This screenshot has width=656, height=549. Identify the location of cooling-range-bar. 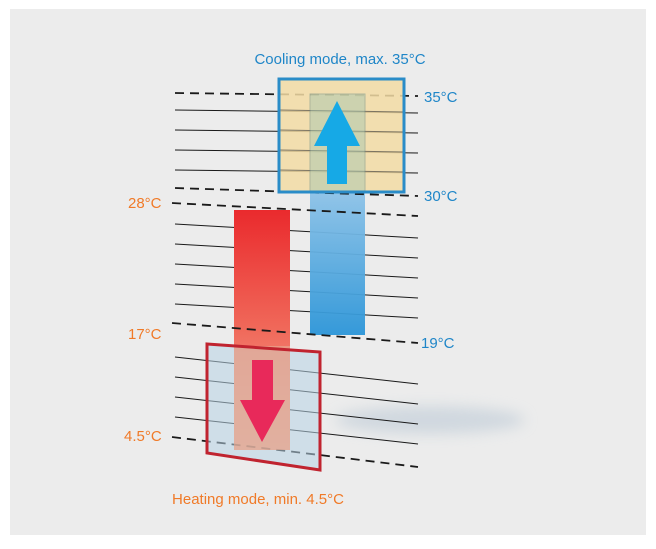
(337, 262).